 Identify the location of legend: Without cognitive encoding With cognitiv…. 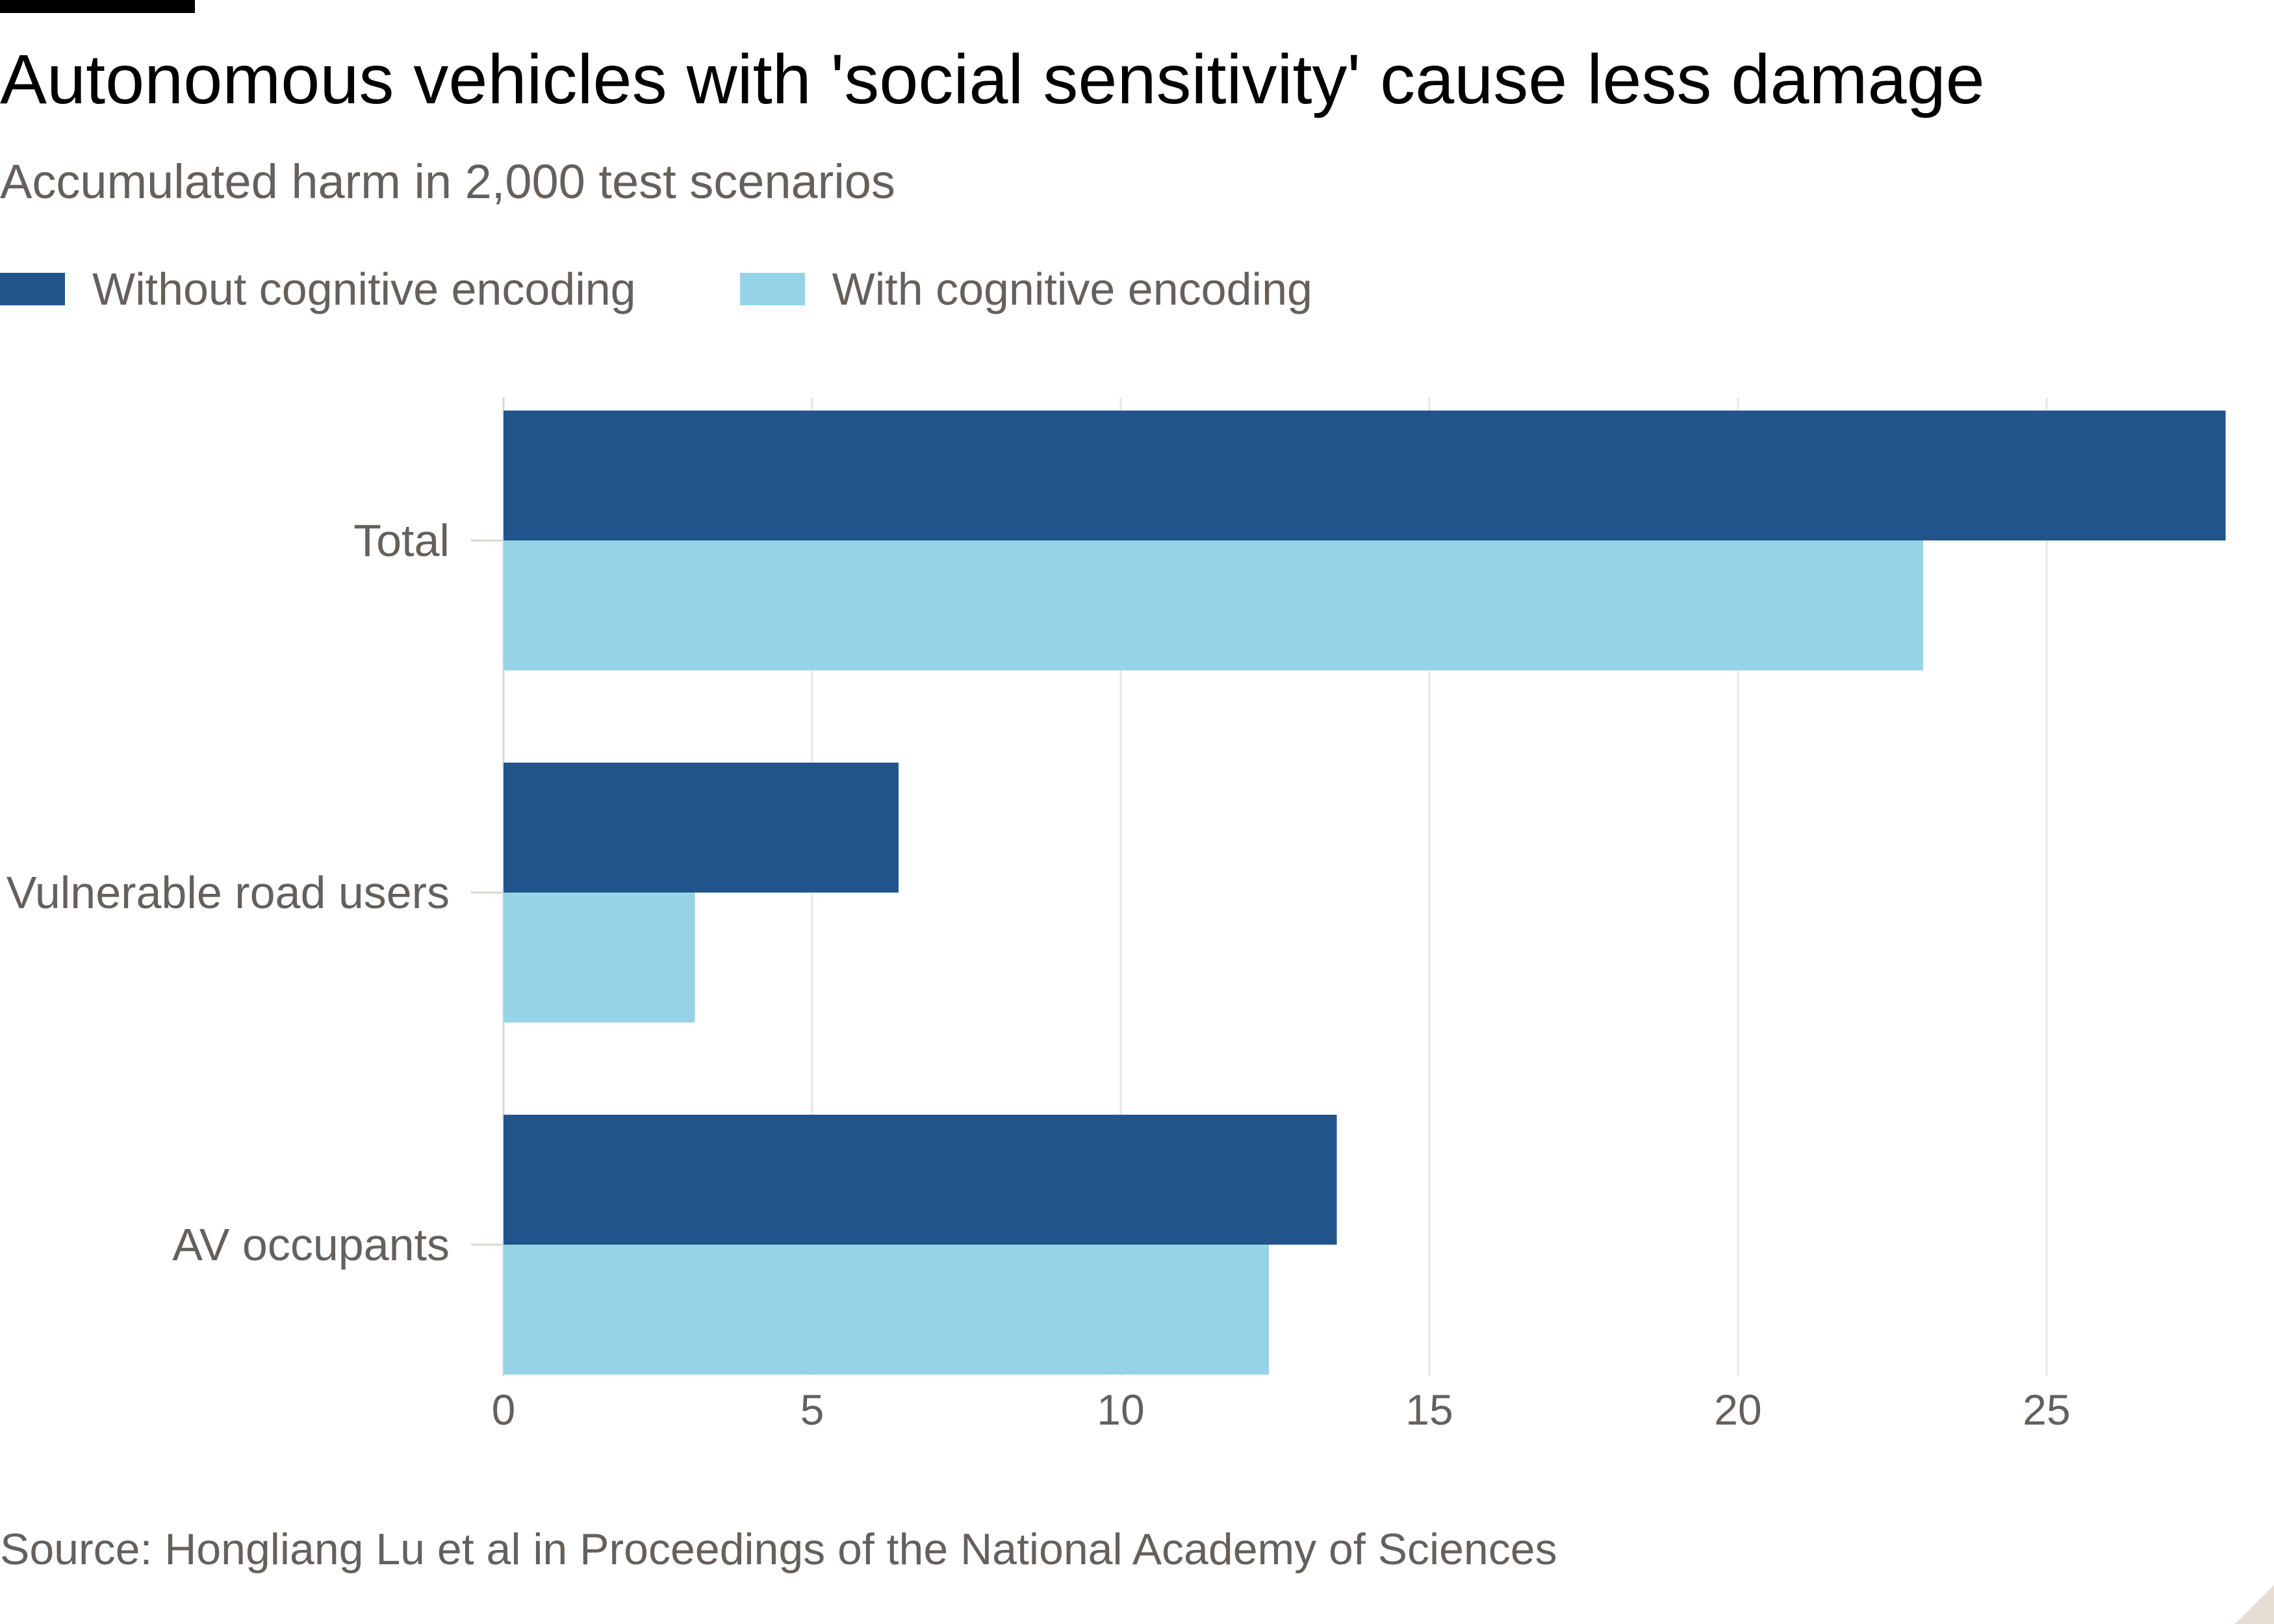
(656, 289).